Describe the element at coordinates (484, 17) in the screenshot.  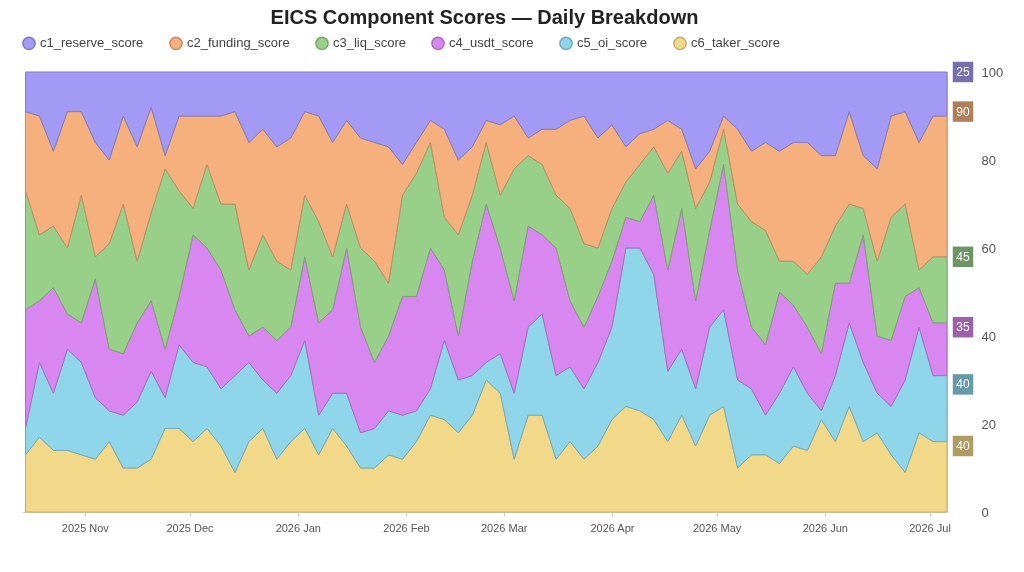
I see `chart-title: EICS Component Scores — Daily Breakdown` at that location.